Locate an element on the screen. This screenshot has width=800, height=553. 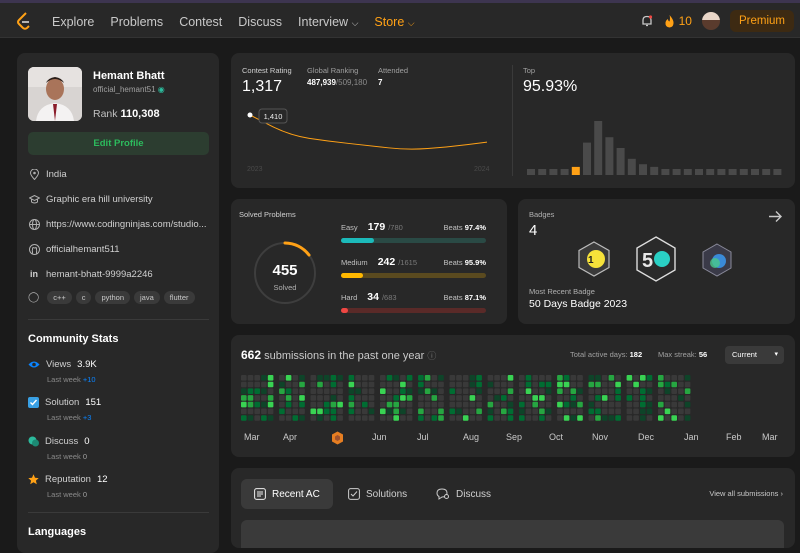
tag-flutter: flutter is located at coordinates (179, 297).